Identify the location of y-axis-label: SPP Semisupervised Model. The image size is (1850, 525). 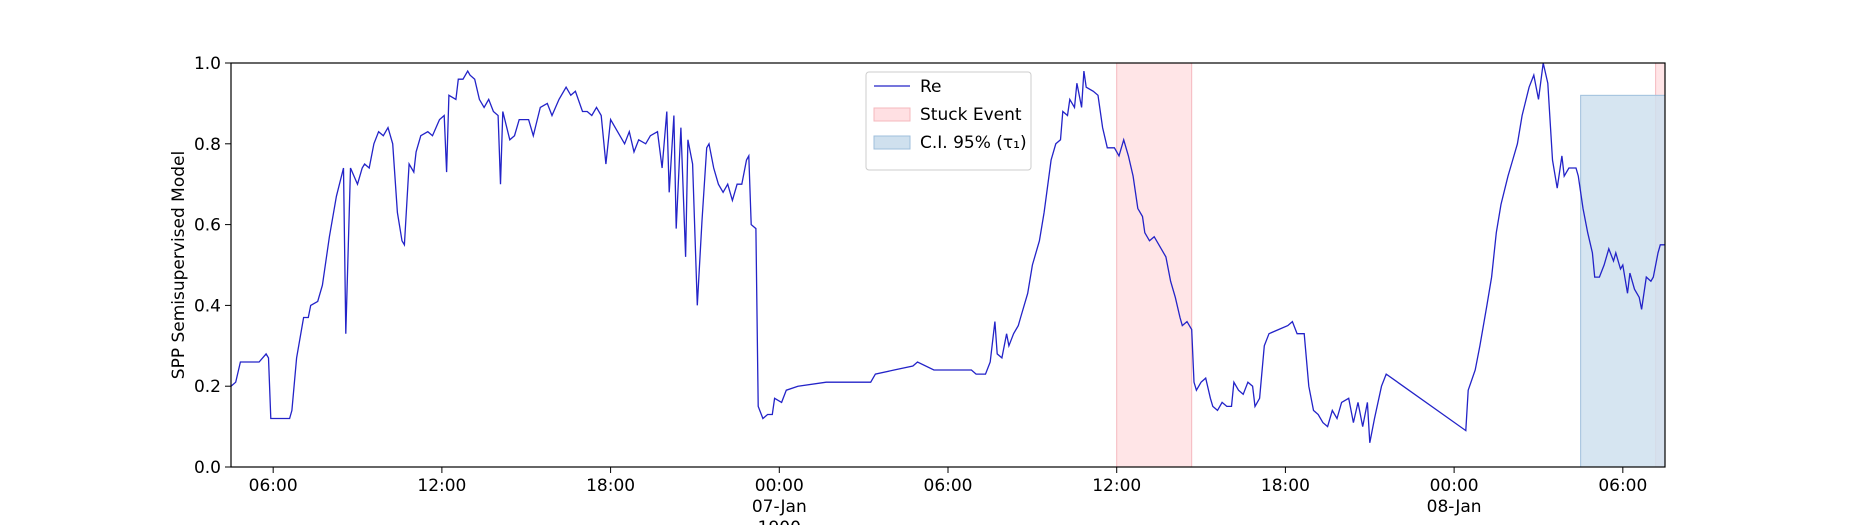
(179, 265).